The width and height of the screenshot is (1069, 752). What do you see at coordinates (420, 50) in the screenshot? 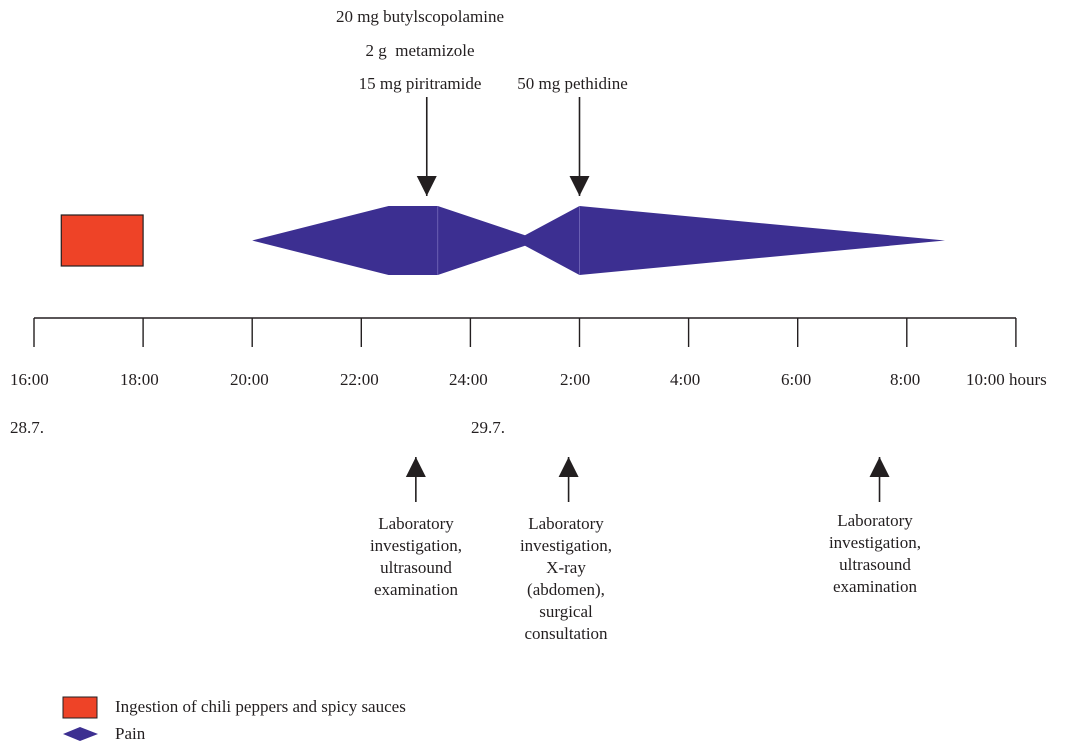
I see `medication-label: 2 g metamizole` at bounding box center [420, 50].